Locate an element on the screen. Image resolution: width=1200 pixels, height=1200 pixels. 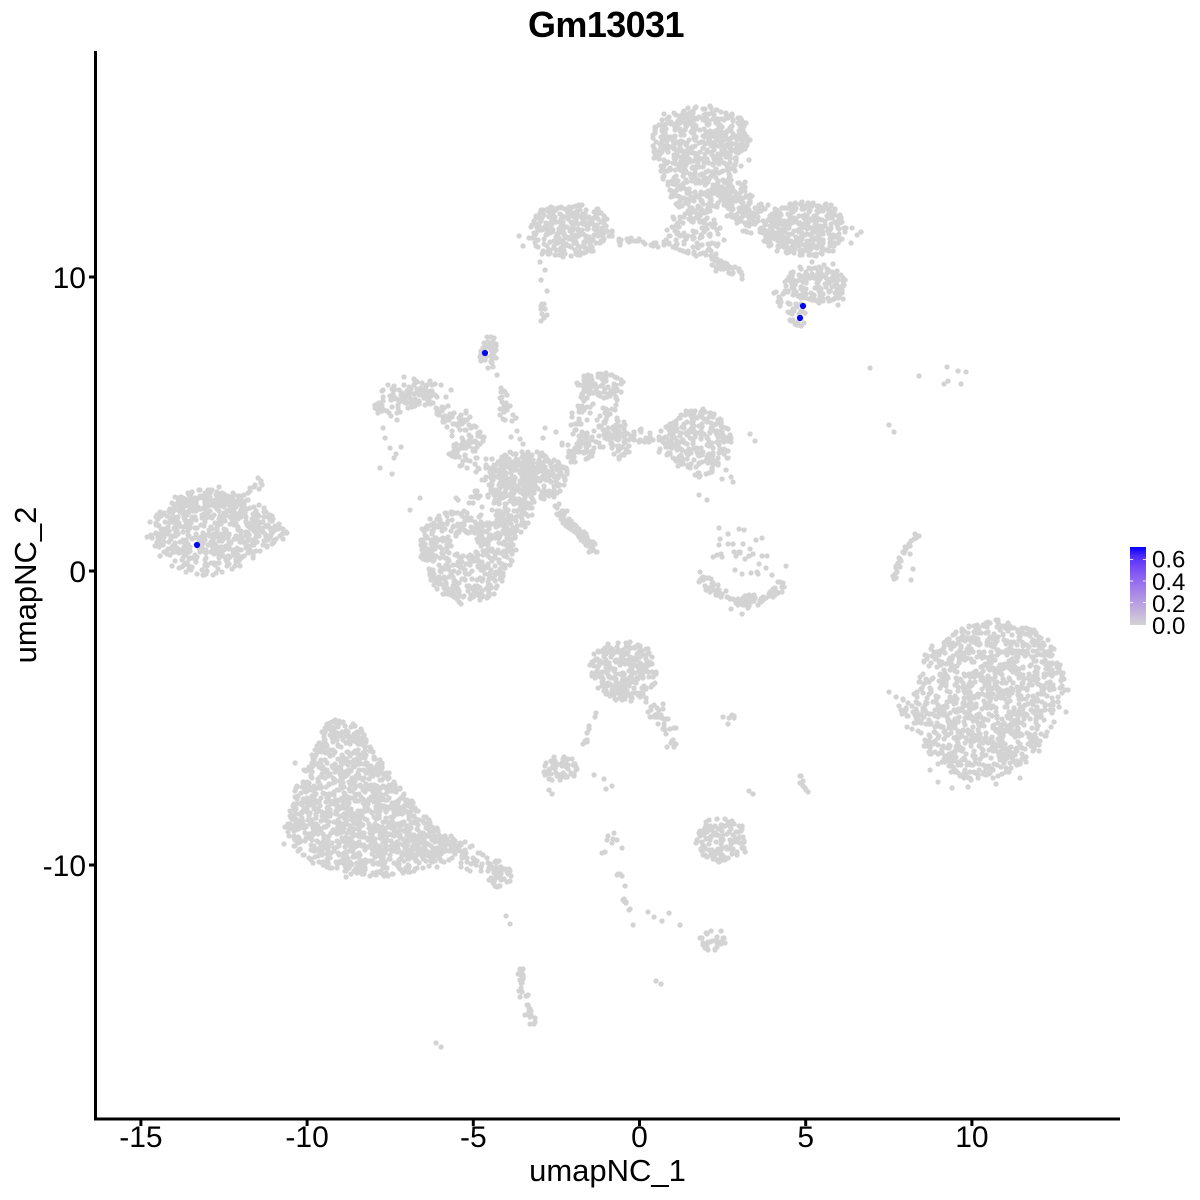
svg-text: 0.0 is located at coordinates (1168, 626).